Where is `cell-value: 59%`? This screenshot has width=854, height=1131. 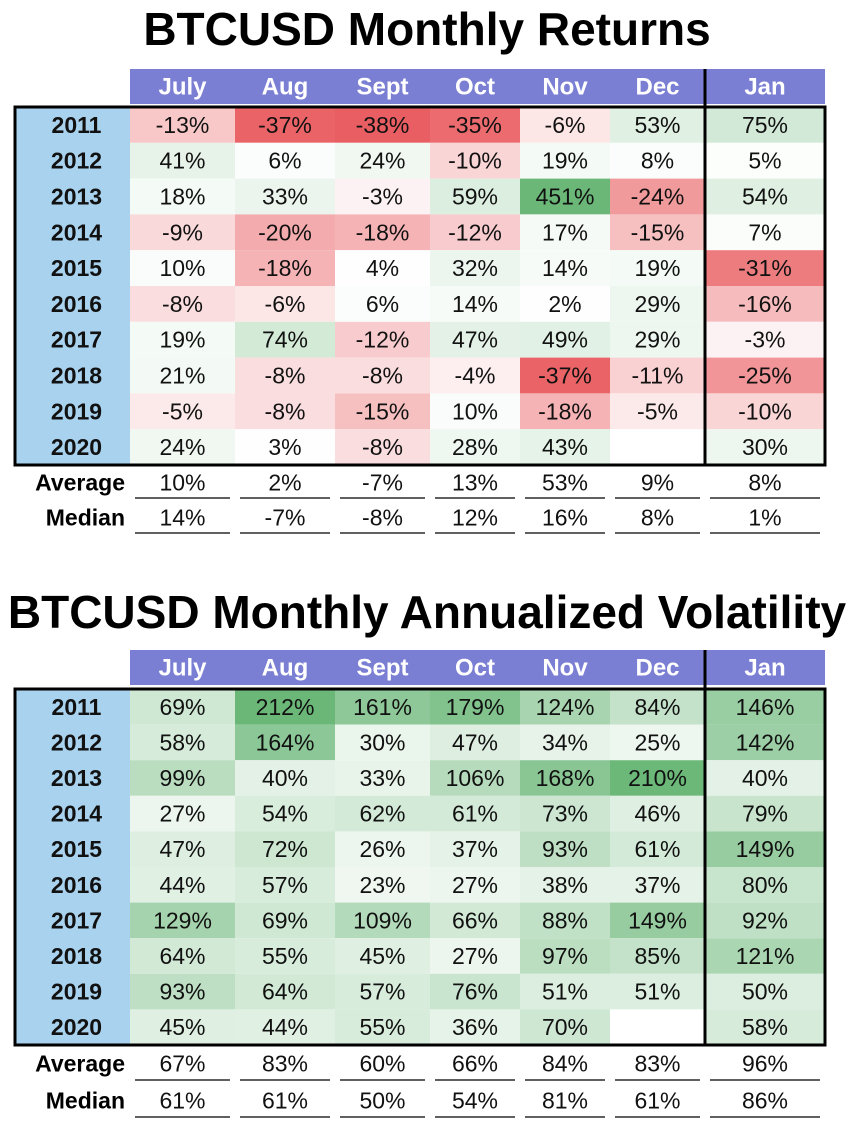 cell-value: 59% is located at coordinates (475, 197).